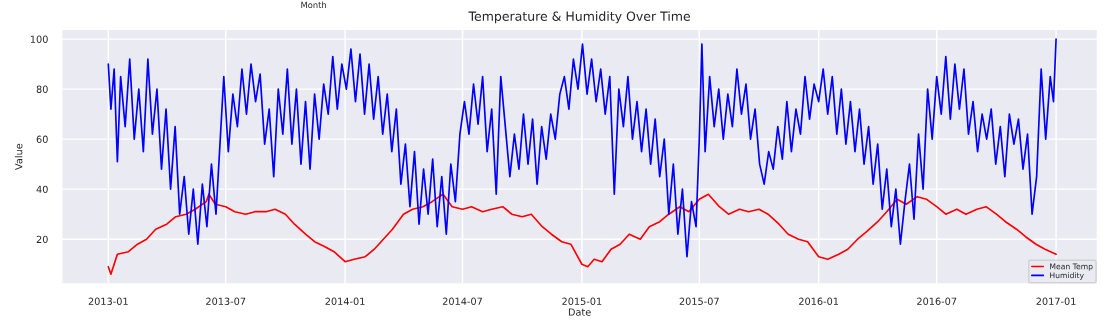 This screenshot has height=323, width=1120. I want to click on x-tick-label: 2016-07, so click(937, 301).